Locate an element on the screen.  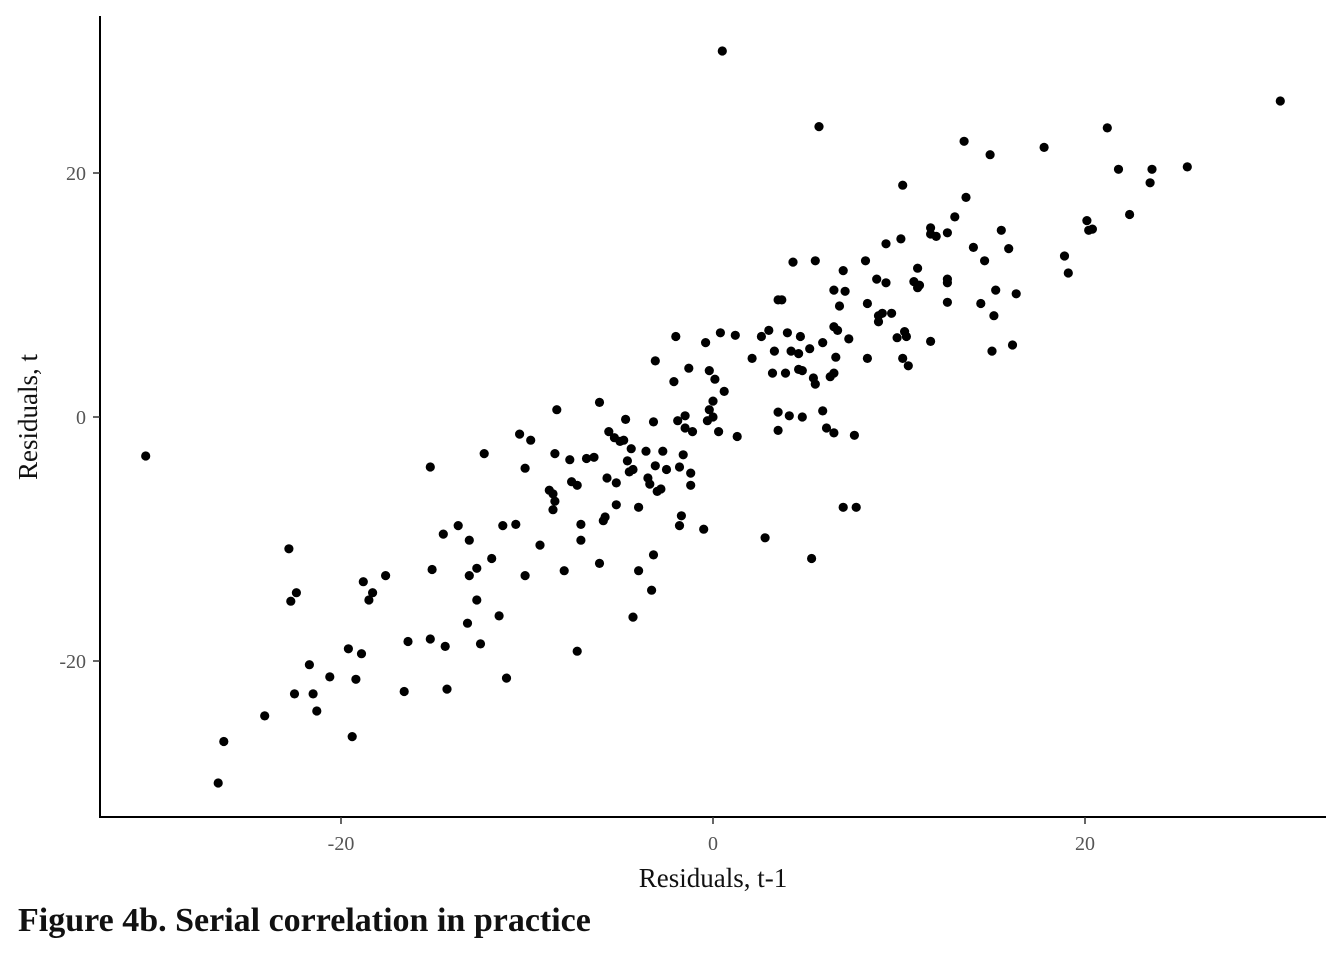
y-tick-label: 20 is located at coordinates (76, 174).